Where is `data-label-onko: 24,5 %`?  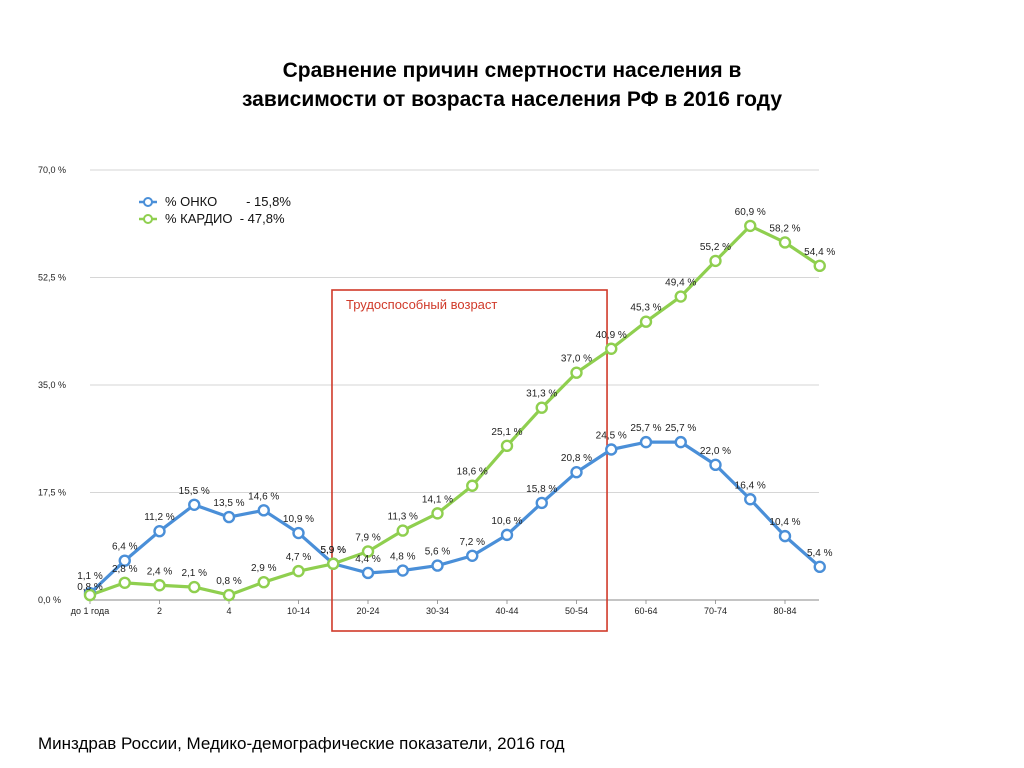 data-label-onko: 24,5 % is located at coordinates (611, 436).